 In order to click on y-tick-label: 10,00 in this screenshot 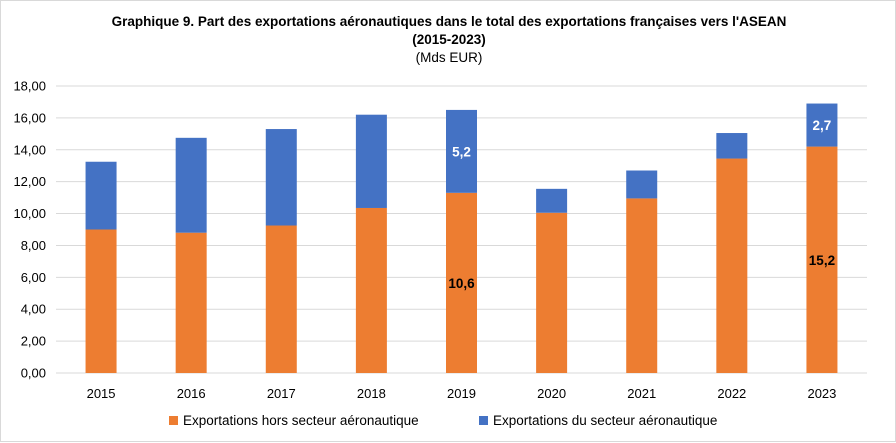, I will do `click(29, 213)`.